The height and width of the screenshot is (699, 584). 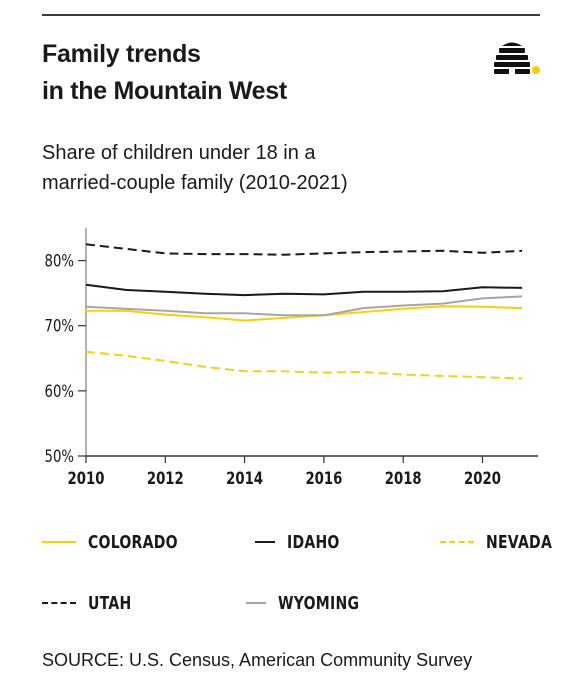 What do you see at coordinates (319, 603) in the screenshot?
I see `legend-label-wyoming: WYOMING` at bounding box center [319, 603].